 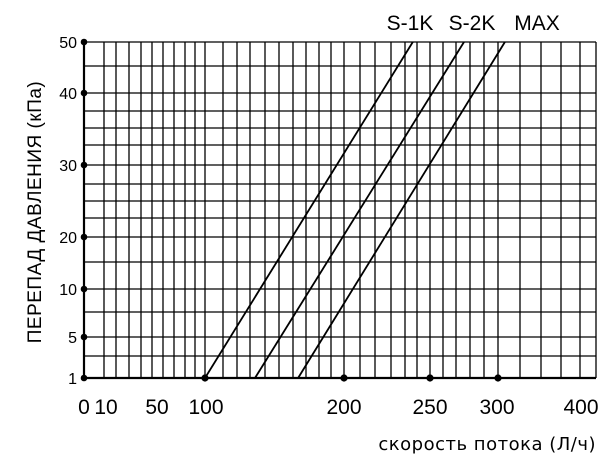 I want to click on x-tick-label: 50, so click(x=156, y=407).